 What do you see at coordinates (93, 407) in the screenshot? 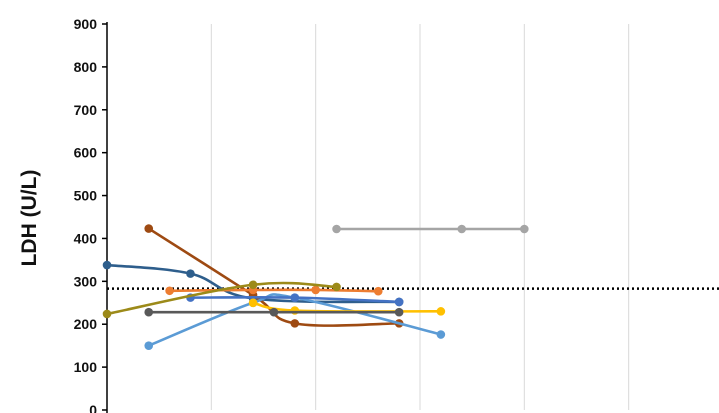
I see `y-tick-label: 0` at bounding box center [93, 407].